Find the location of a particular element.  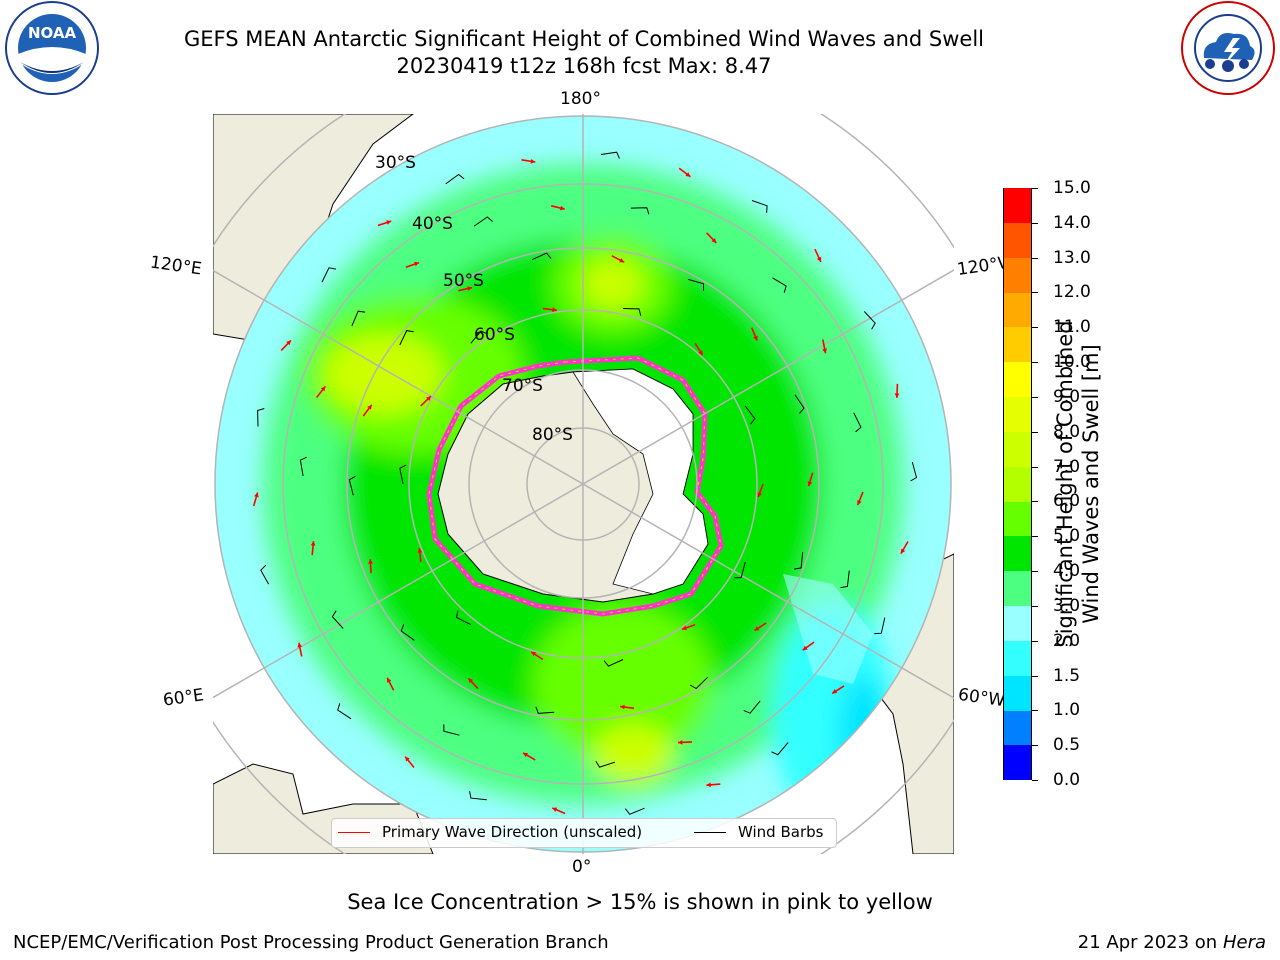

colorbar-tick-label: 10.0 is located at coordinates (1072, 362).